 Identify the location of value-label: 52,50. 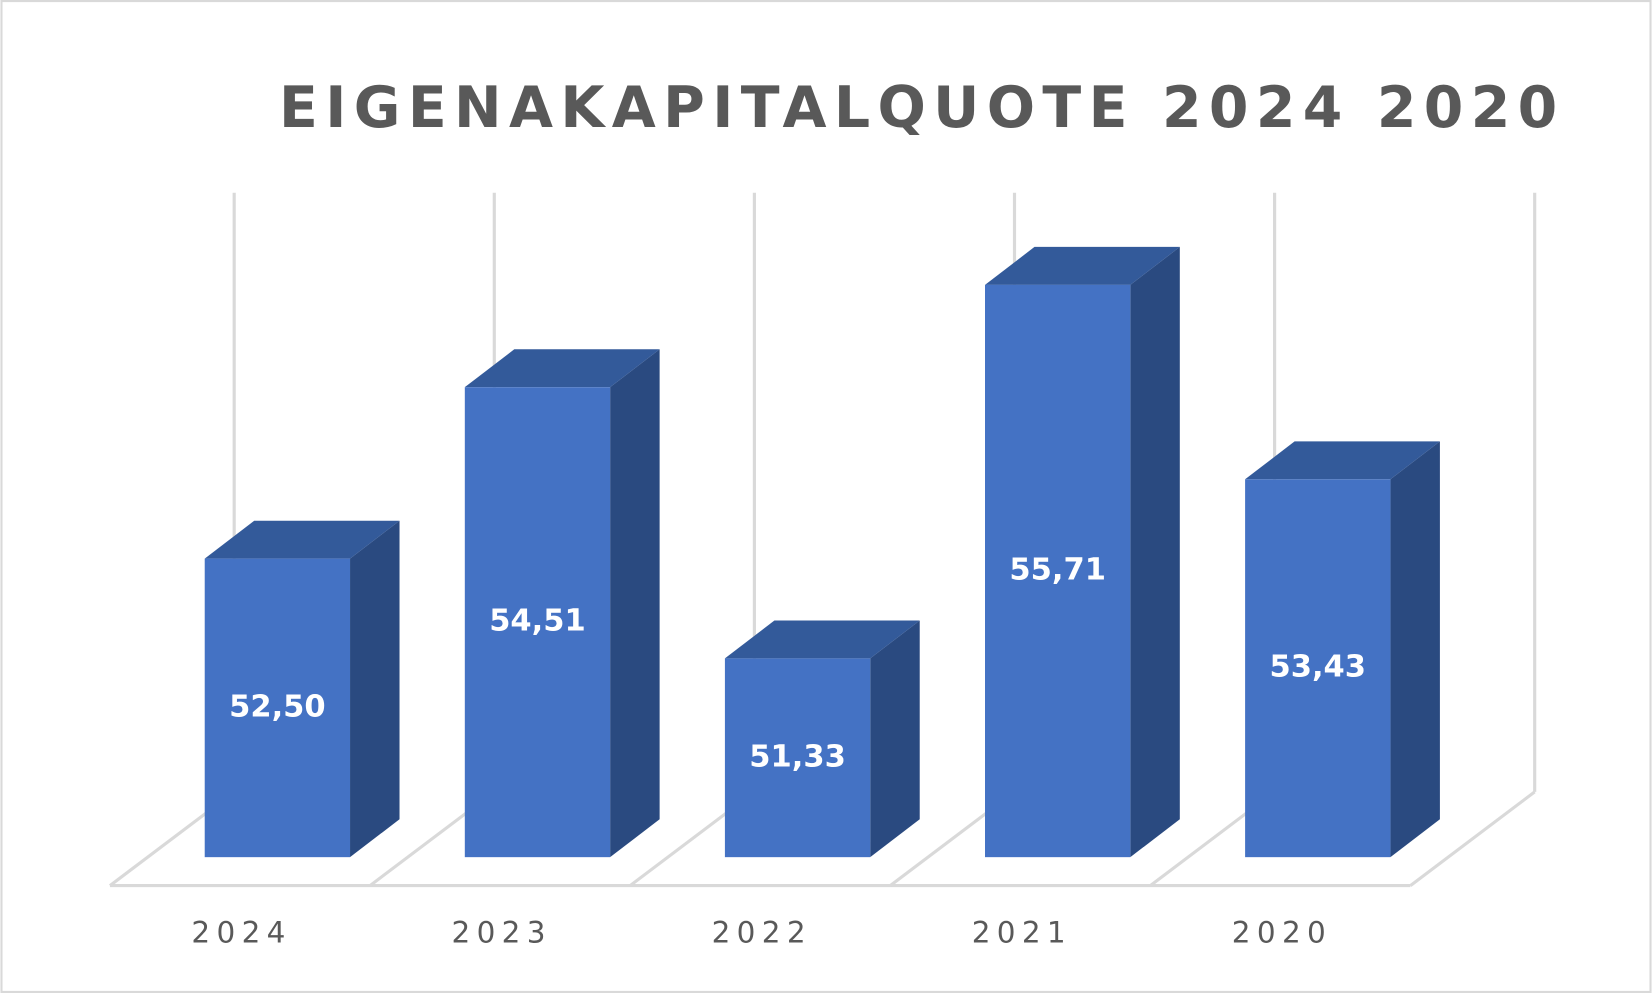
(277, 706).